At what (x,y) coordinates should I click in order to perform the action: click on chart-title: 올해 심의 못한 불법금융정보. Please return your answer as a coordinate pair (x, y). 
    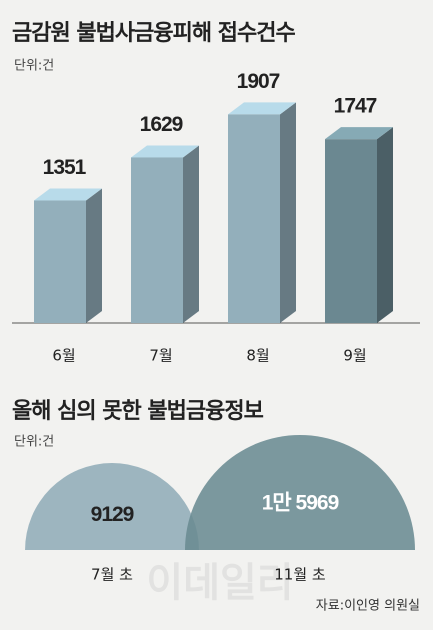
    Looking at the image, I should click on (138, 411).